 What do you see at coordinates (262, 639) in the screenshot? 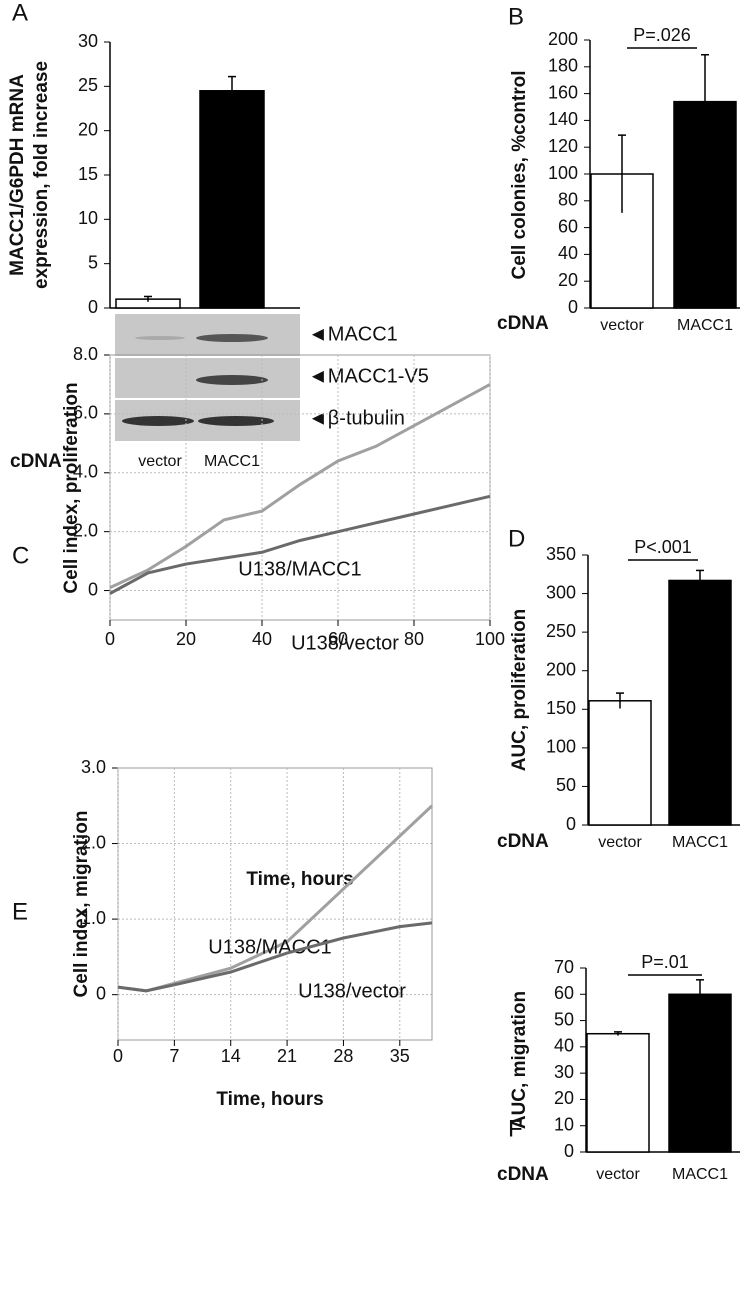
I see `x-tick-label: 40` at bounding box center [262, 639].